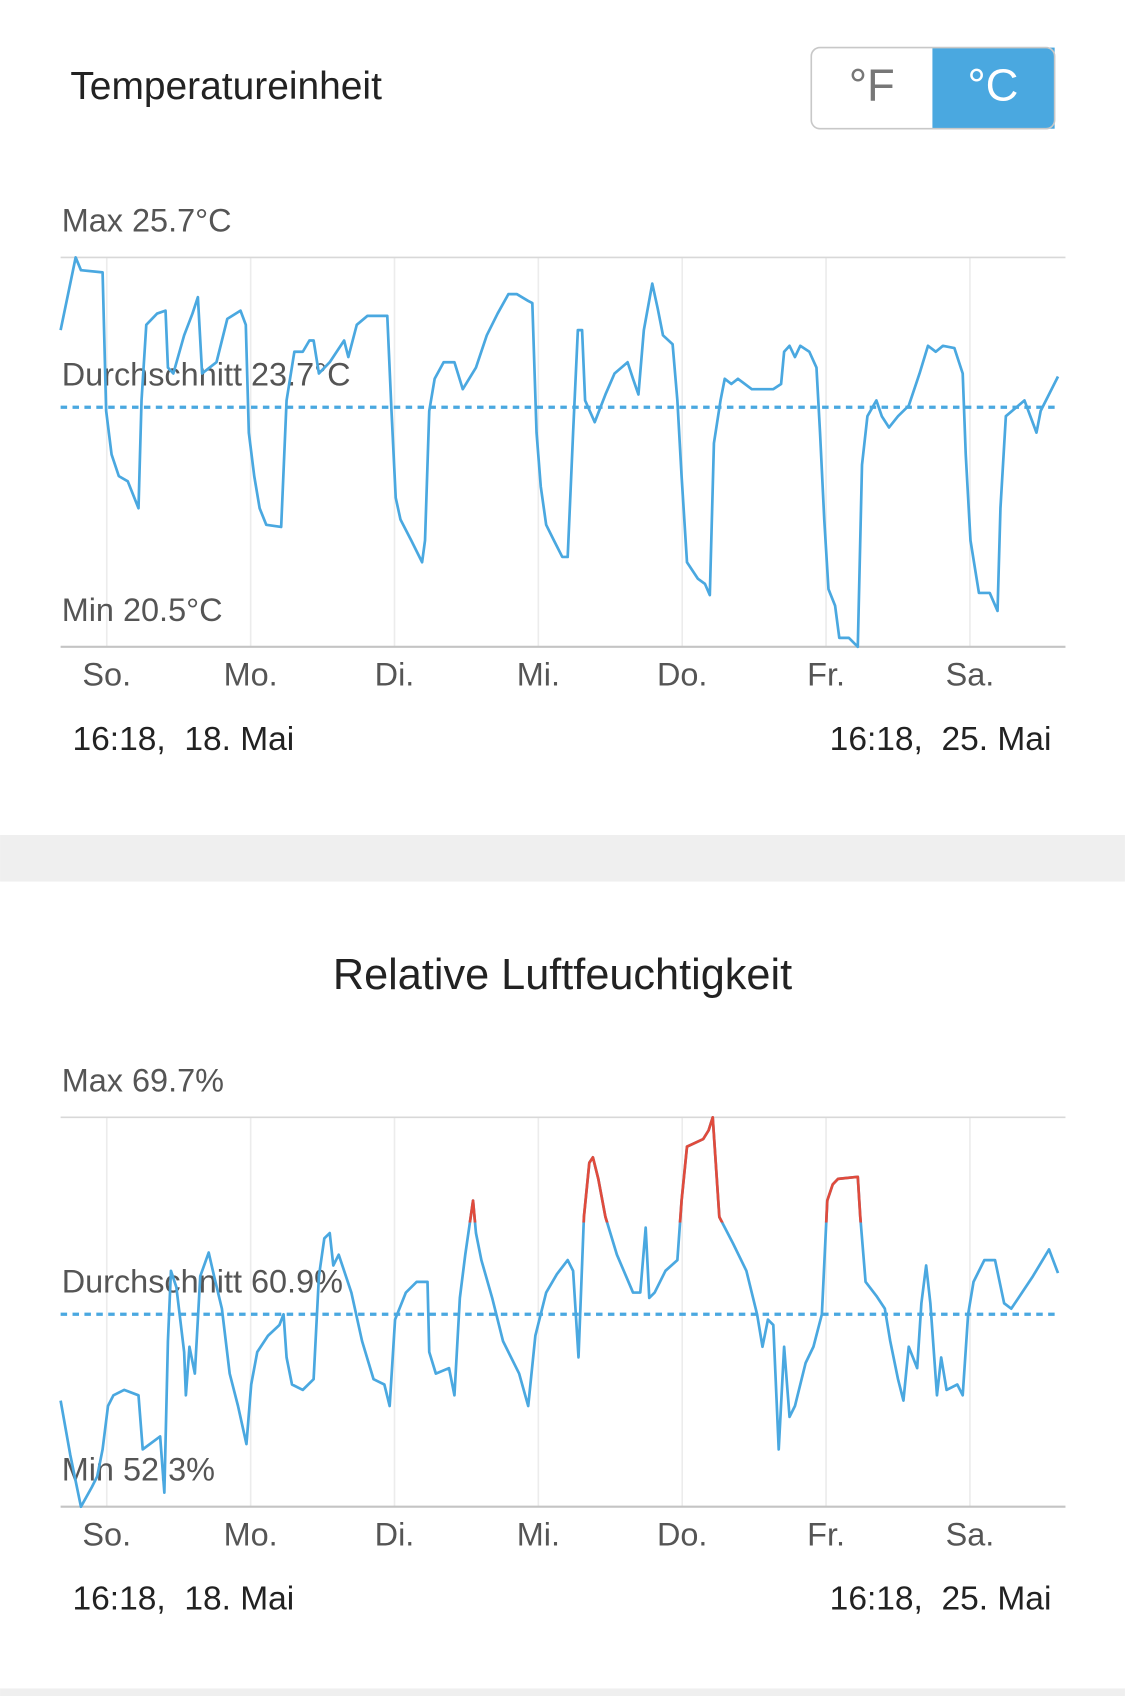 The image size is (1125, 1696). What do you see at coordinates (562, 1692) in the screenshot?
I see `bottom-divider` at bounding box center [562, 1692].